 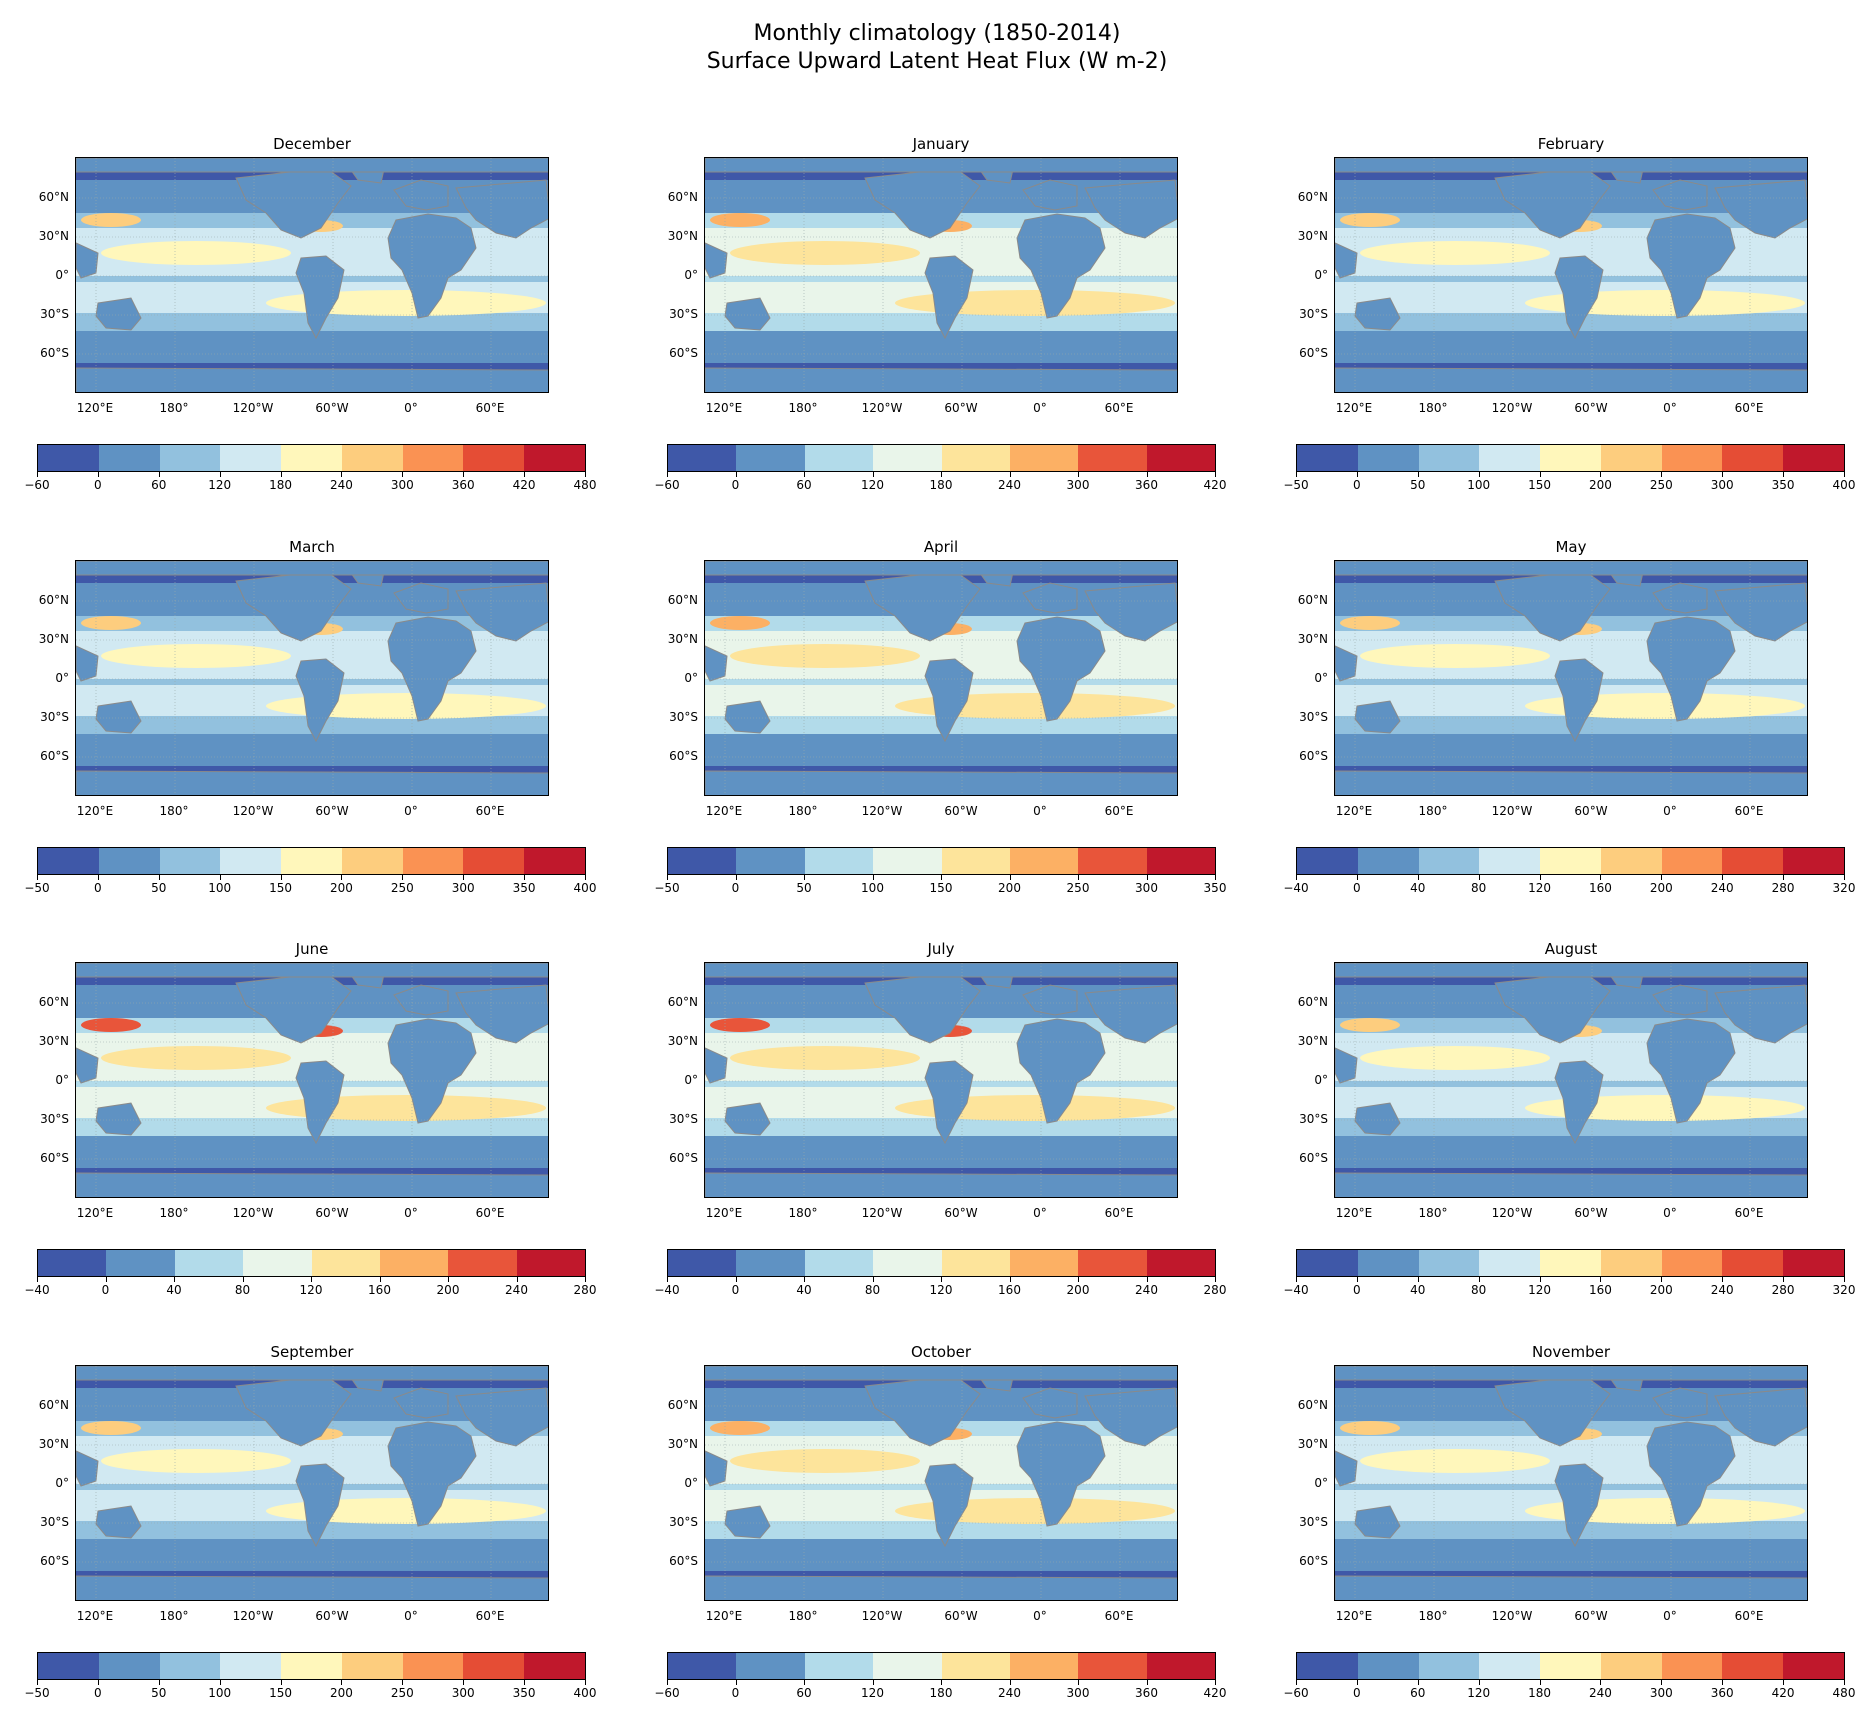 I want to click on latitude-label: 60°S, so click(x=683, y=1158).